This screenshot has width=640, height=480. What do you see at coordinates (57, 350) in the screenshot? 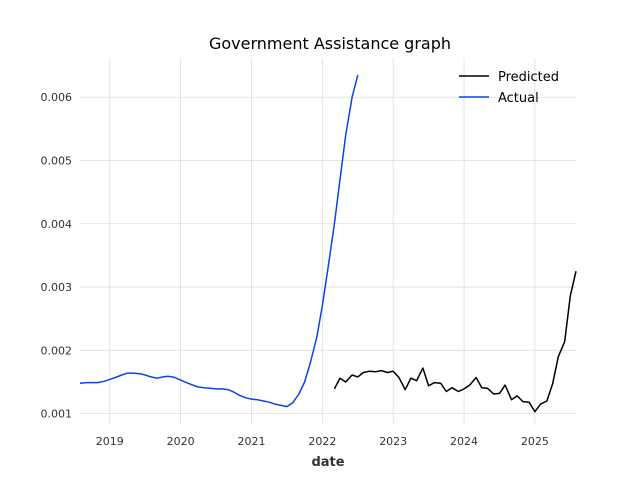
I see `y-tick-label: 0.002` at bounding box center [57, 350].